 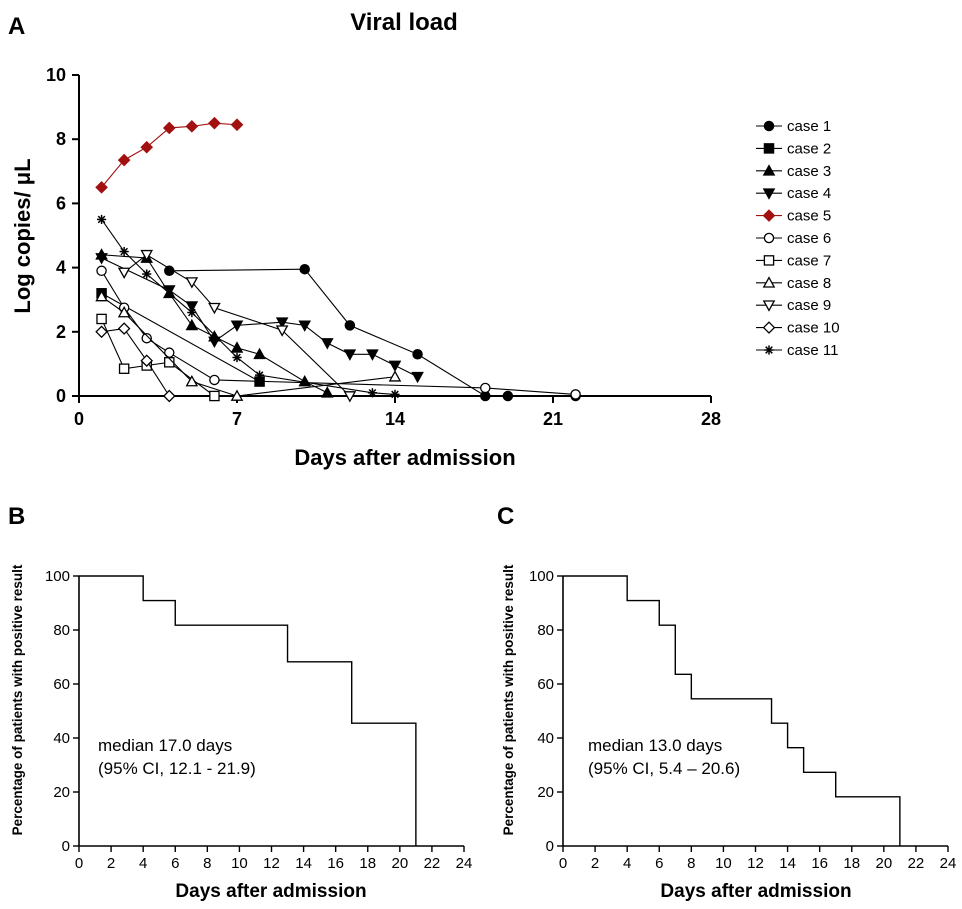 What do you see at coordinates (809, 148) in the screenshot?
I see `legend-label: case 2` at bounding box center [809, 148].